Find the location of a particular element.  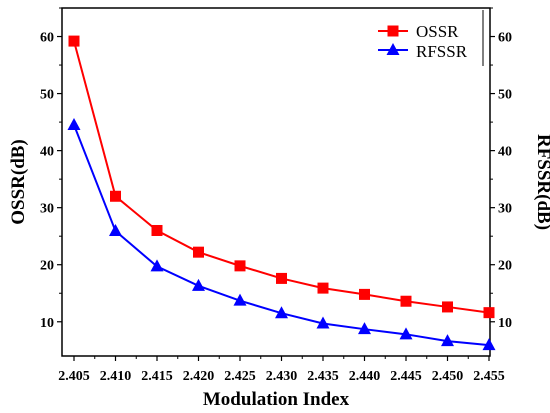

x-tick-label: 2.405 is located at coordinates (74, 376).